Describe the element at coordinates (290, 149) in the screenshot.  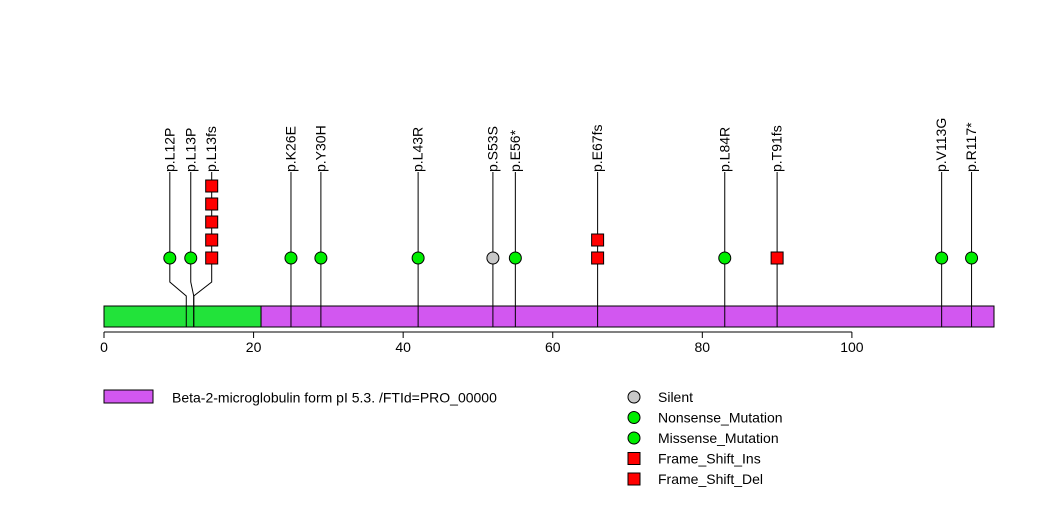
I see `mutation-label: p.K26E` at that location.